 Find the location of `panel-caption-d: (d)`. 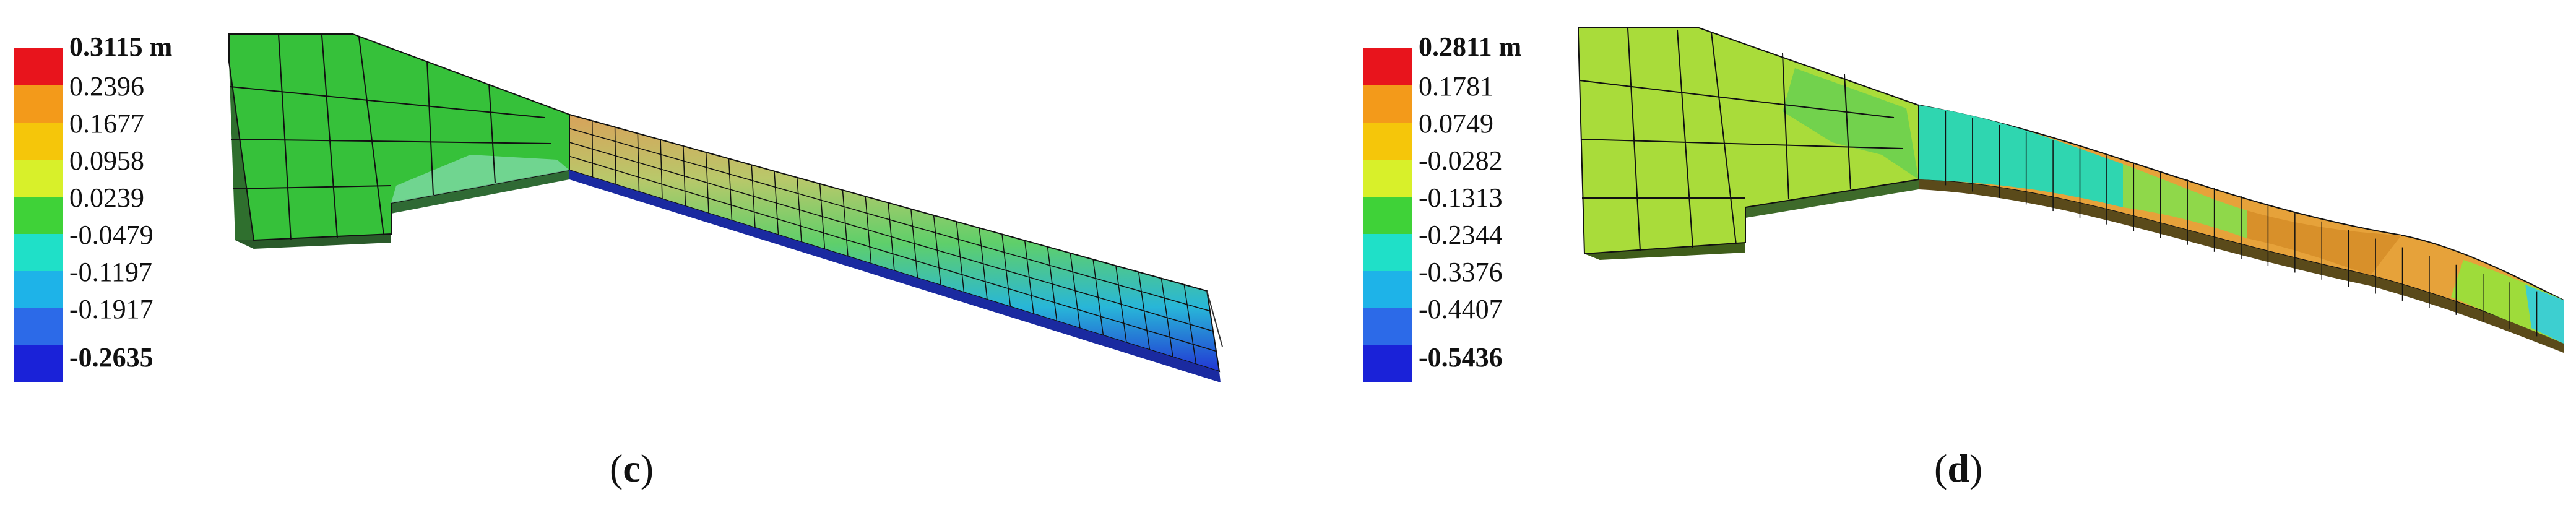

panel-caption-d: (d) is located at coordinates (1958, 468).